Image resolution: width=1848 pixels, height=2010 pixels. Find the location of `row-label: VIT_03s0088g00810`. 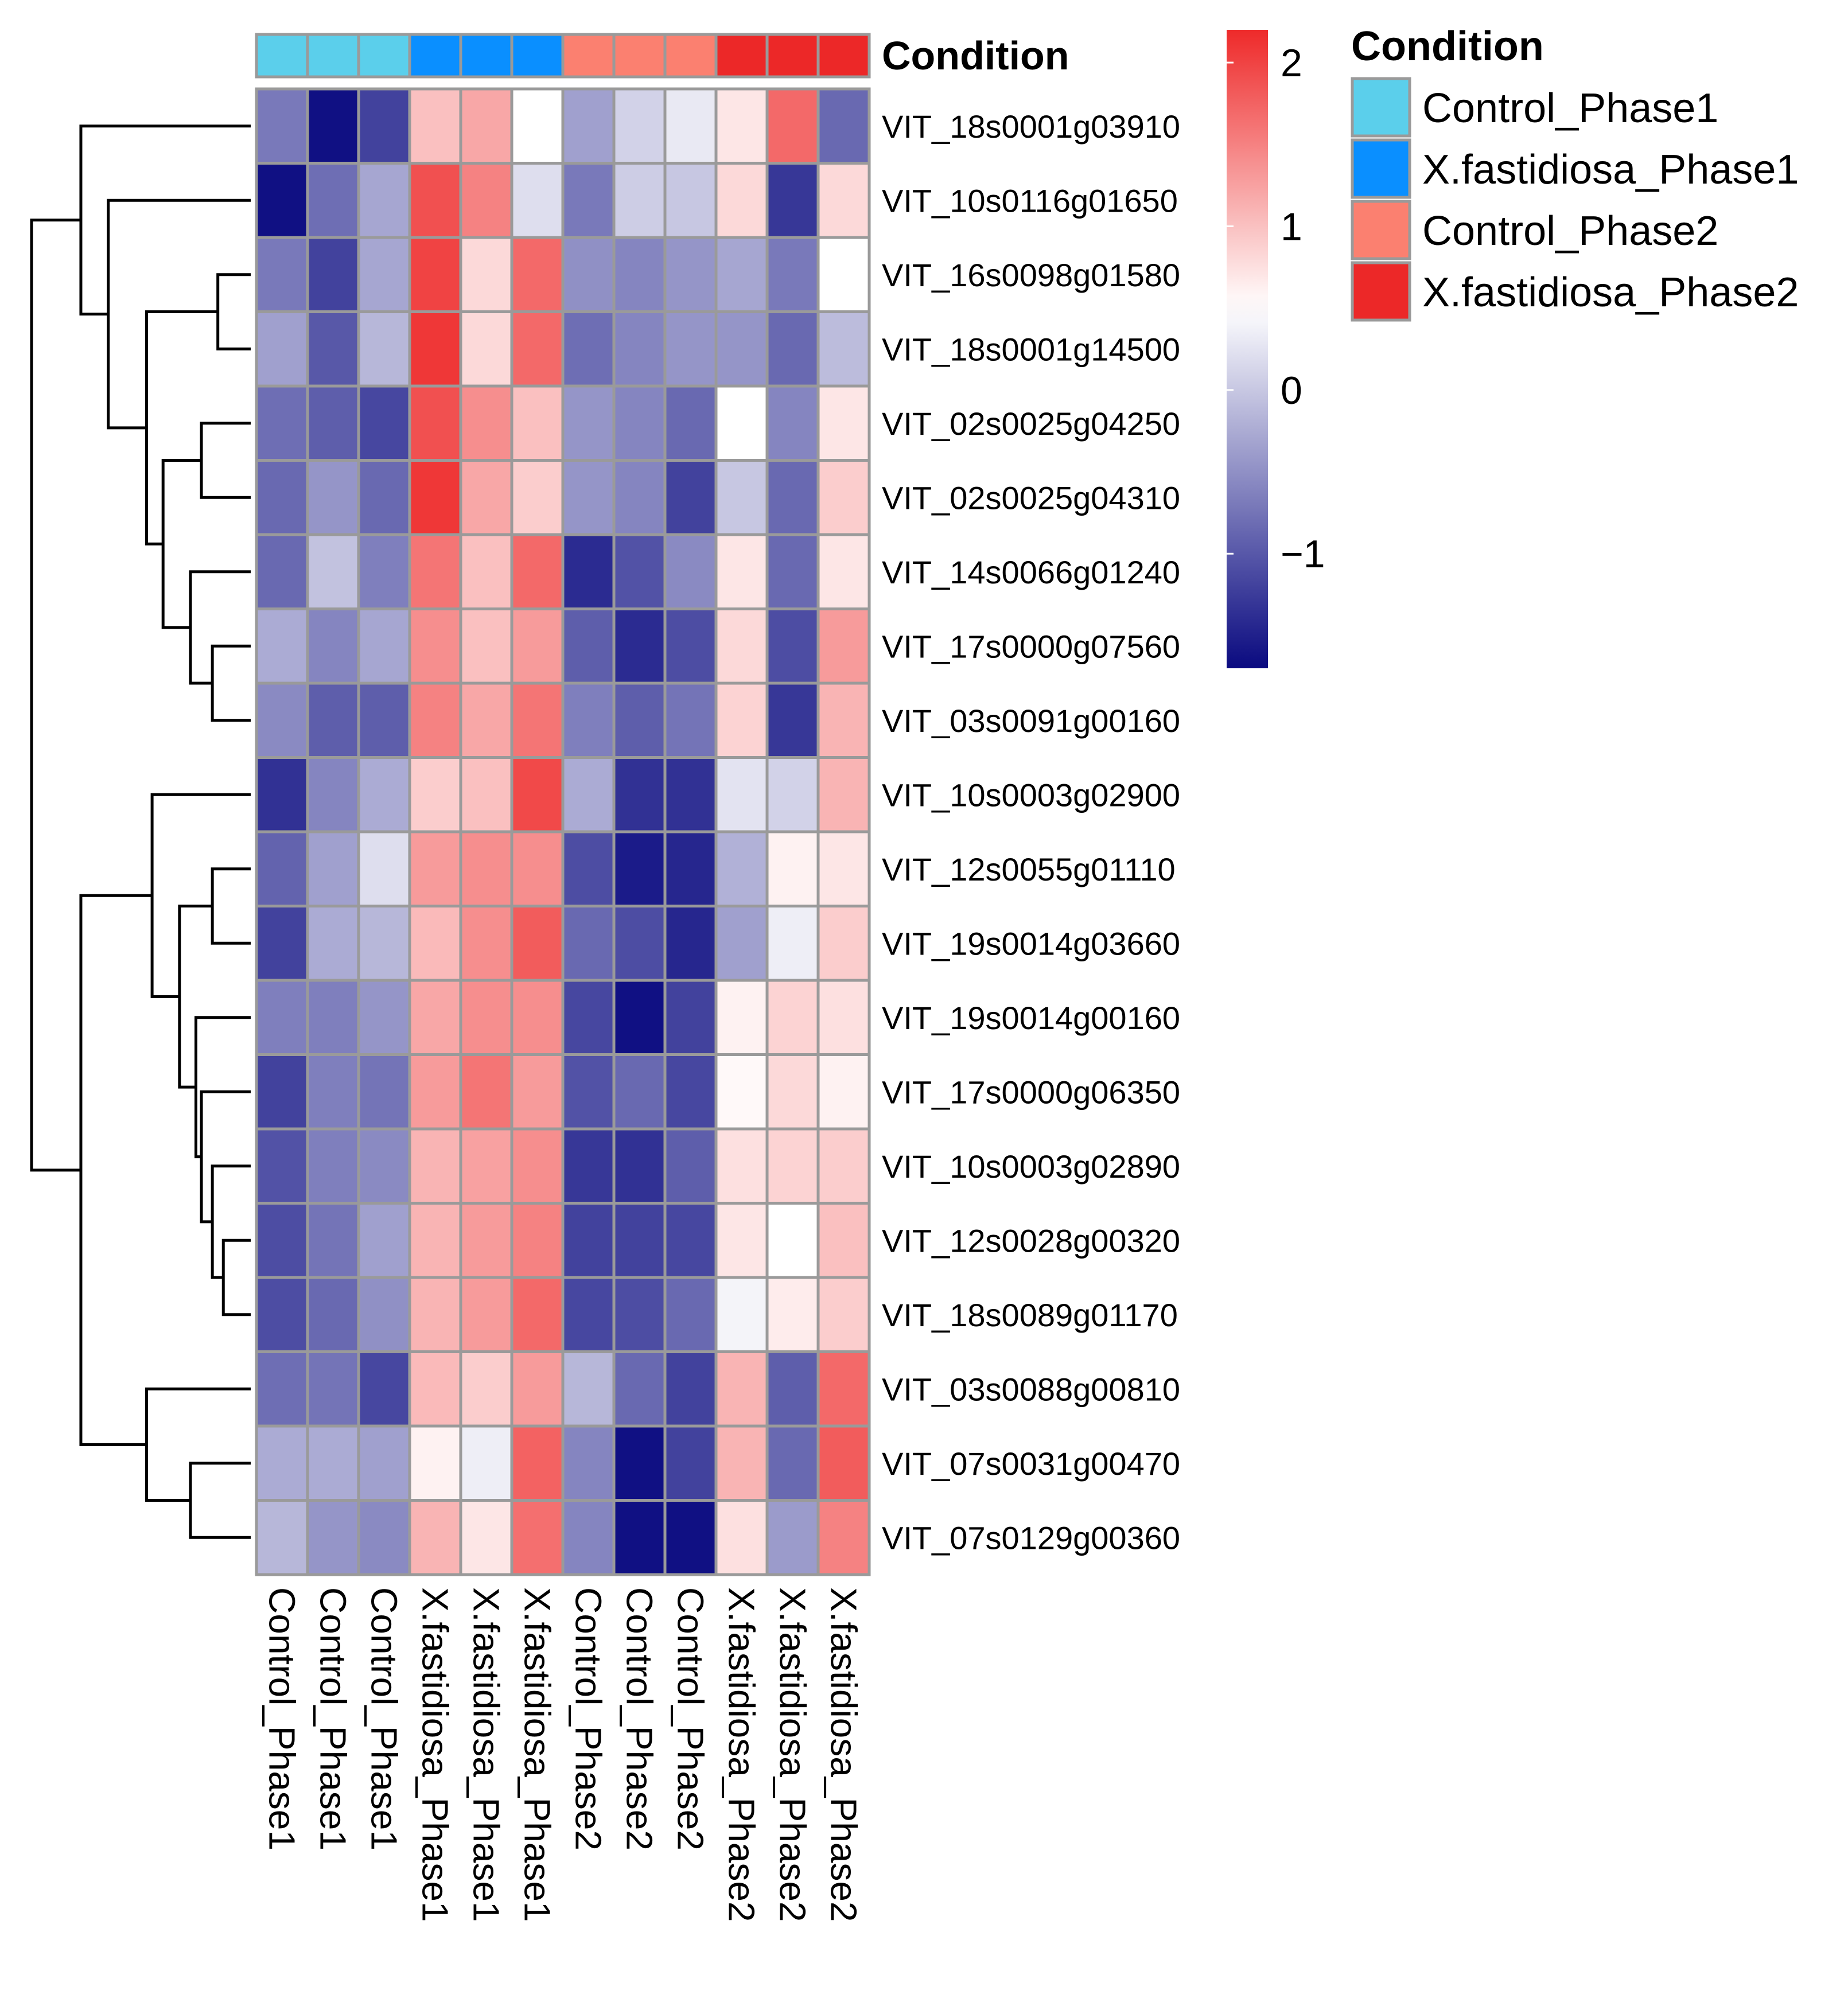

row-label: VIT_03s0088g00810 is located at coordinates (1031, 1389).